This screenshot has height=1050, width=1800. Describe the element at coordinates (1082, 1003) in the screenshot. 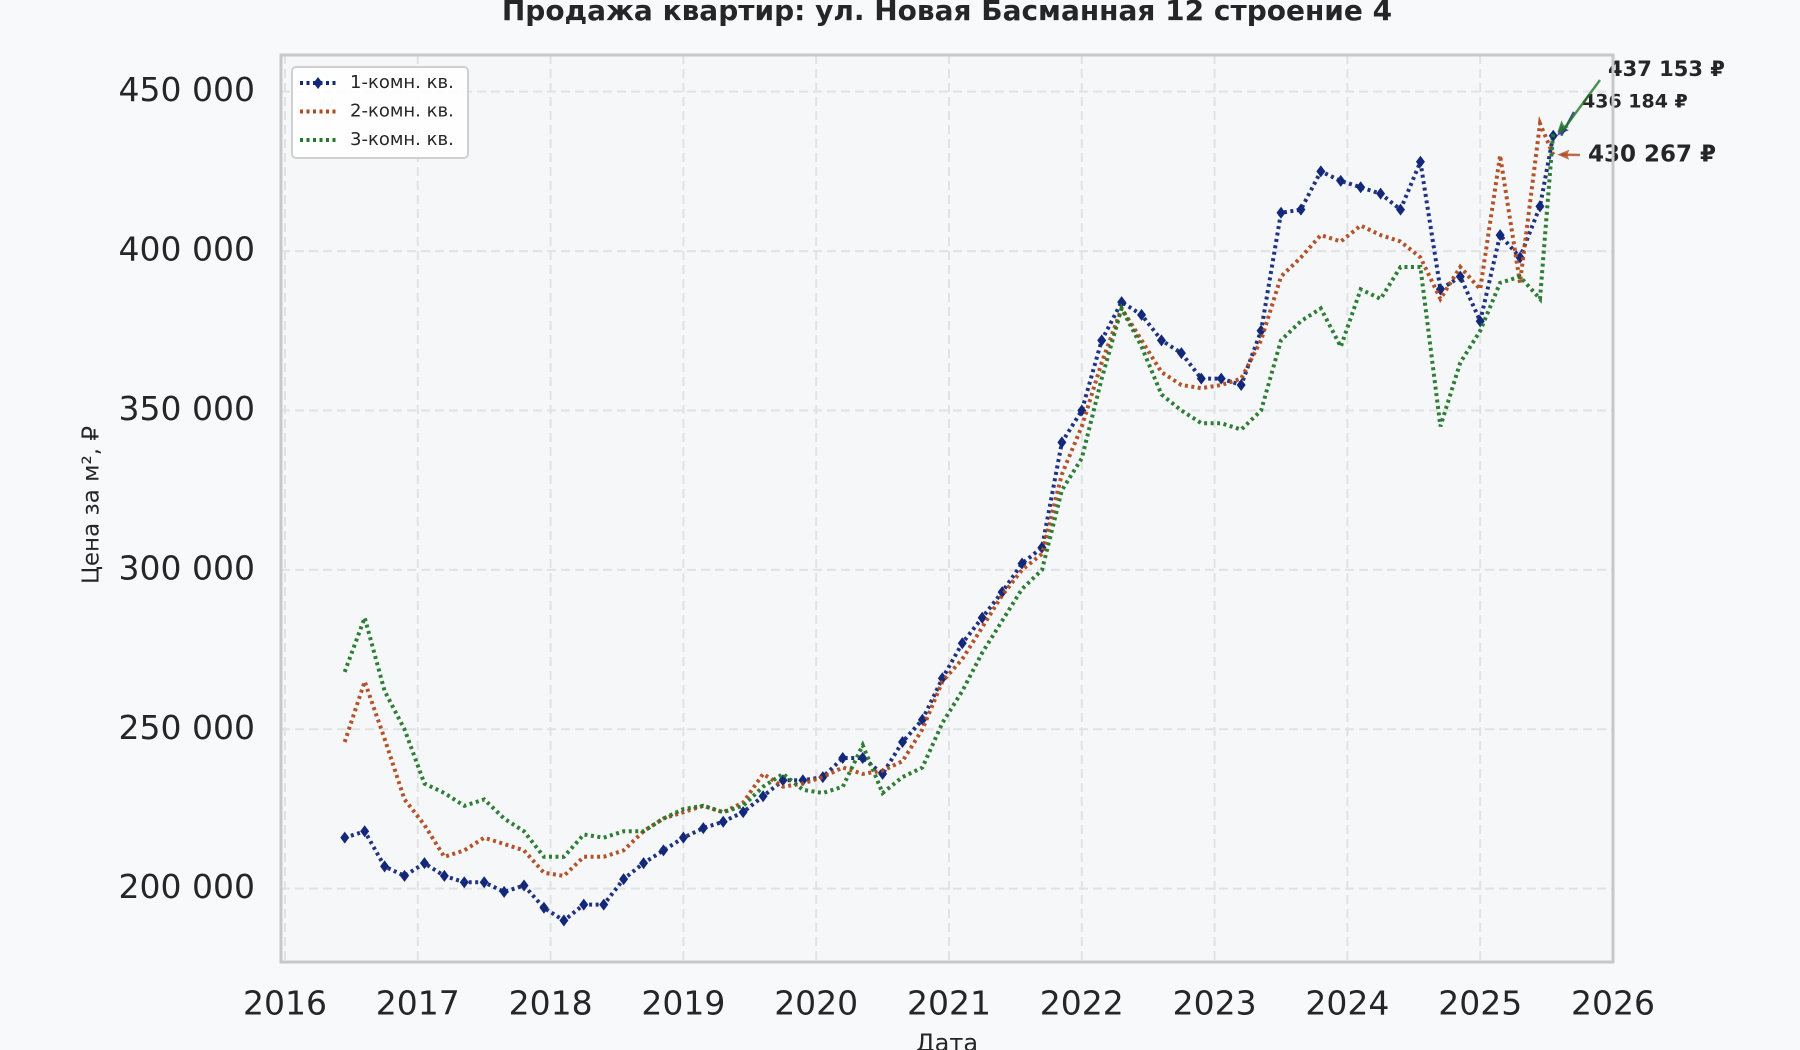

I see `x-tick-label: 2022` at that location.